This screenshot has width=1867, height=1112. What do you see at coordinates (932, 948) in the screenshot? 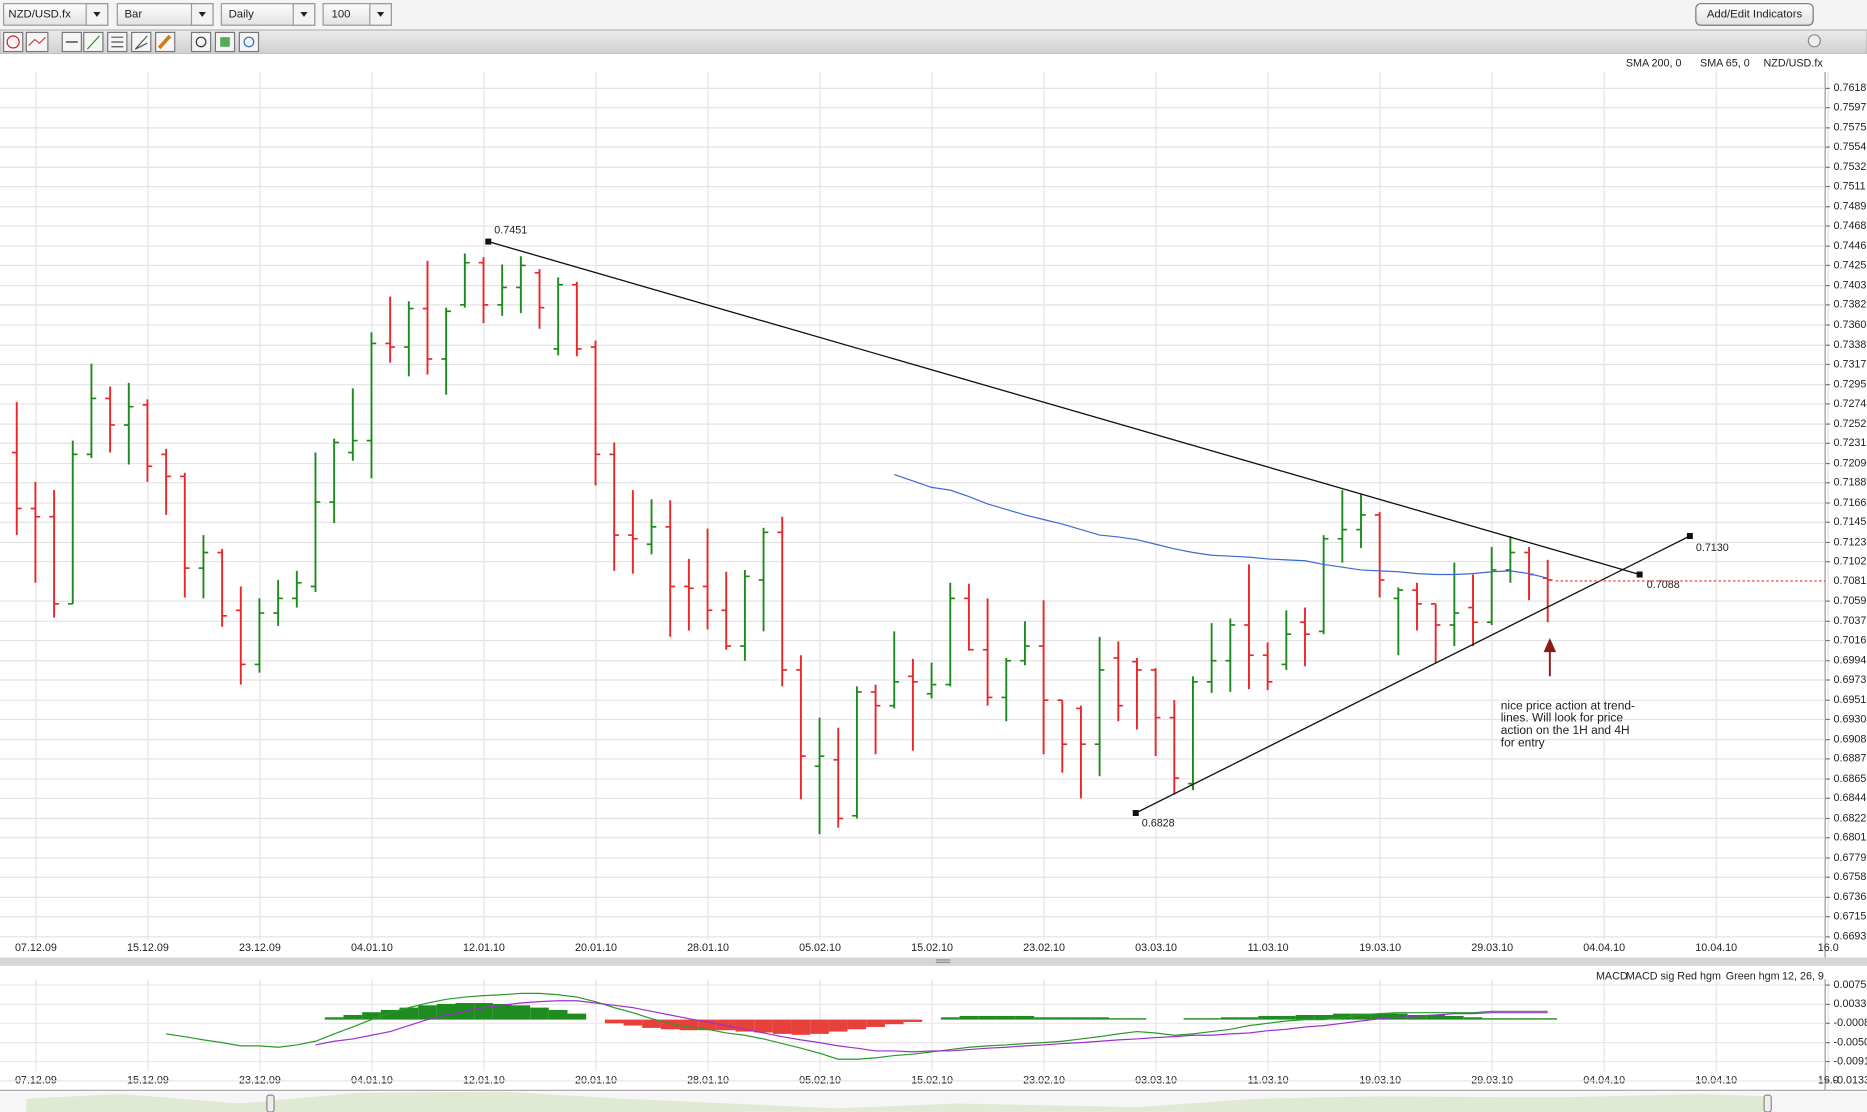
I see `x-tick-label: 15.02.10` at bounding box center [932, 948].